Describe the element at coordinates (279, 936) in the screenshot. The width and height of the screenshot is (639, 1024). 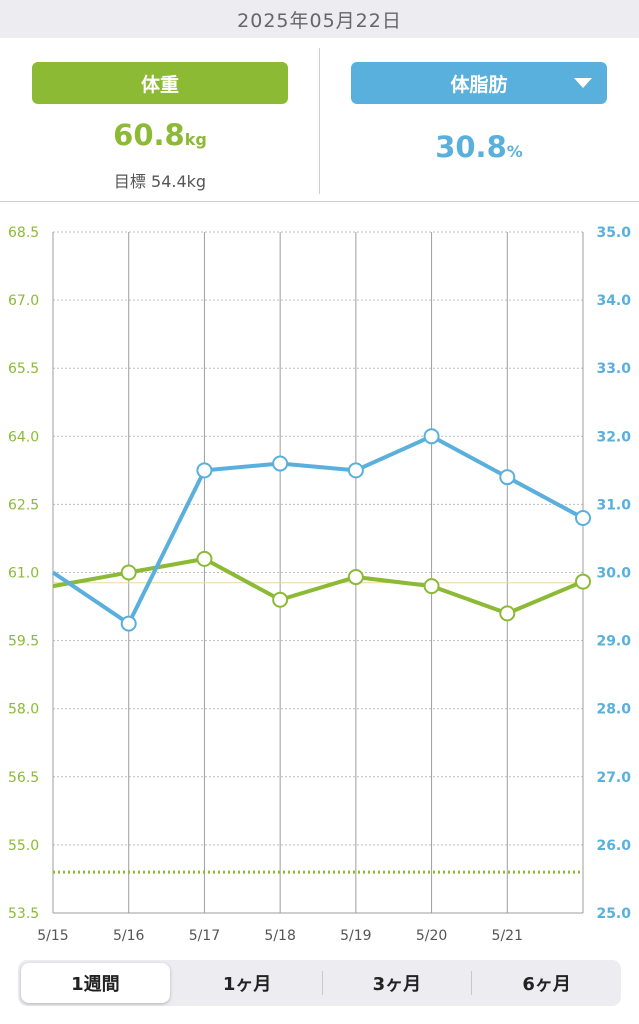
I see `x-tick-label: 5/18` at that location.